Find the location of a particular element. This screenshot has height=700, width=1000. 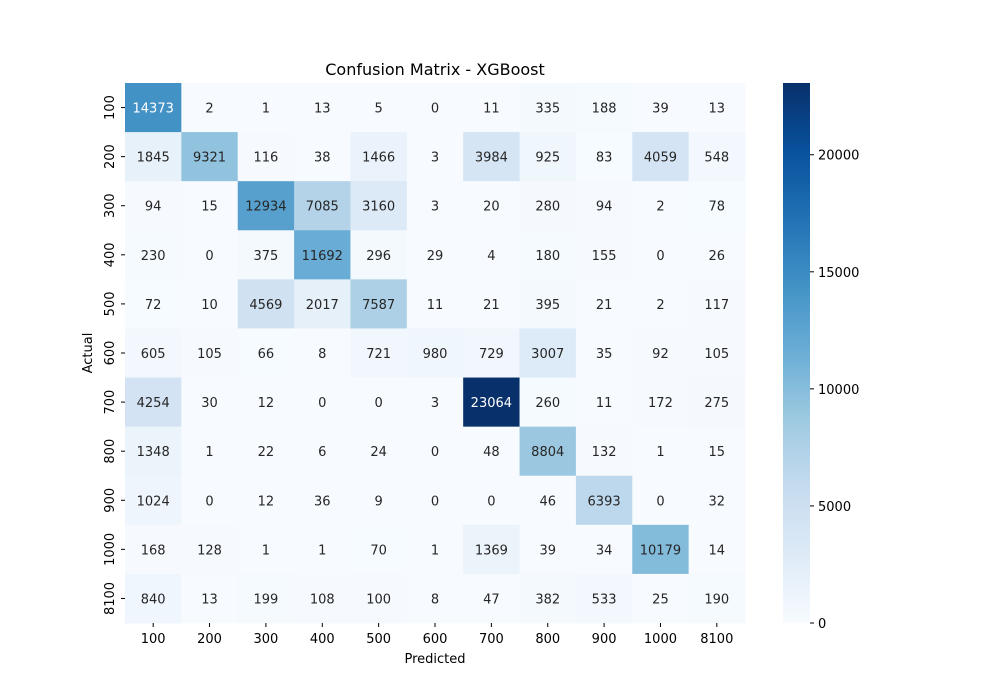

cell-value-label: 2017 is located at coordinates (322, 305).